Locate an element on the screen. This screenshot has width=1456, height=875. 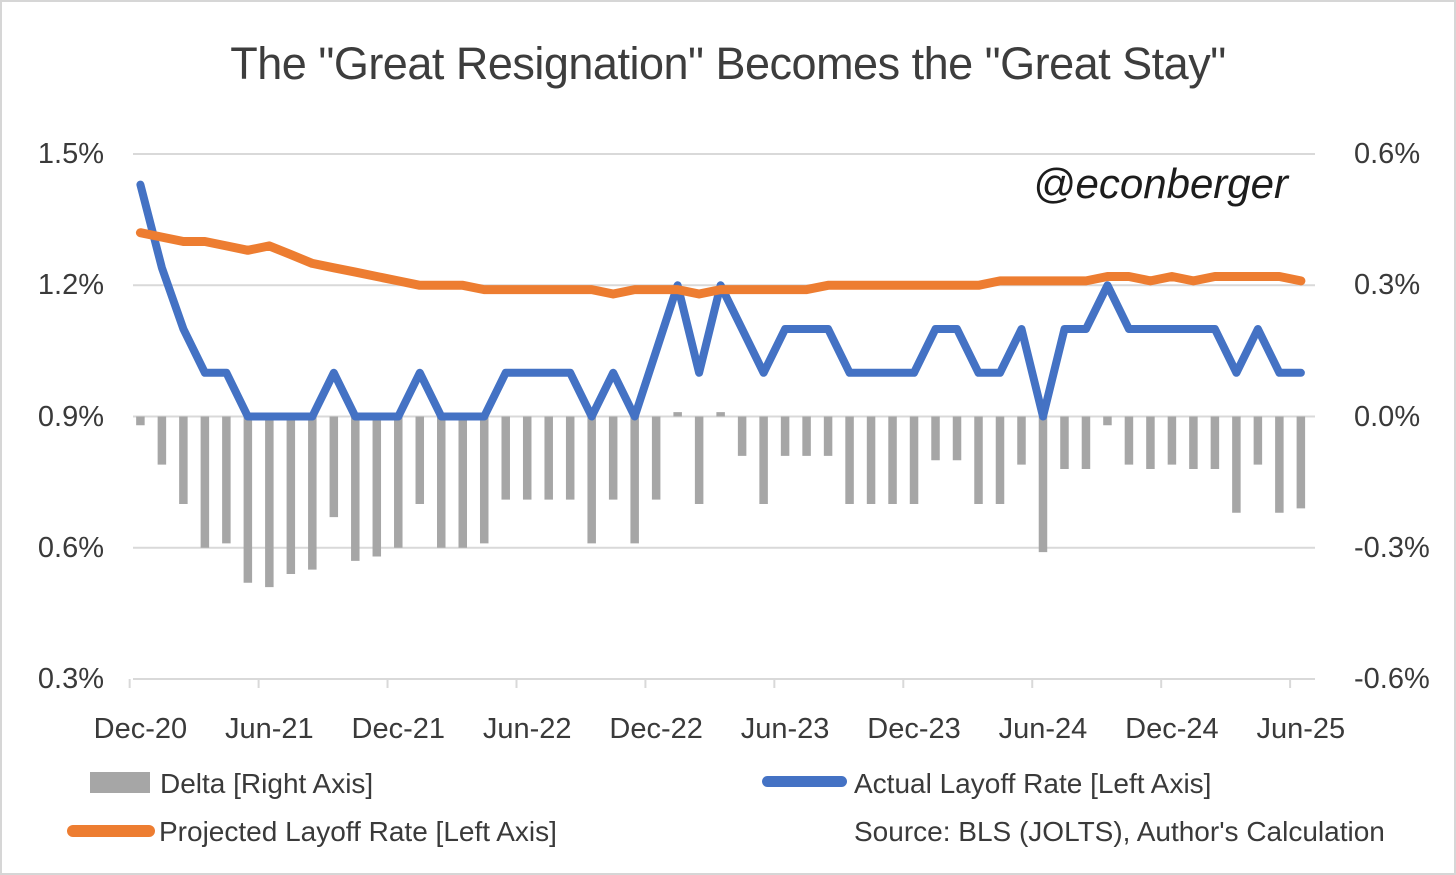
x-axis-tick-label: Jun-21 is located at coordinates (269, 729).